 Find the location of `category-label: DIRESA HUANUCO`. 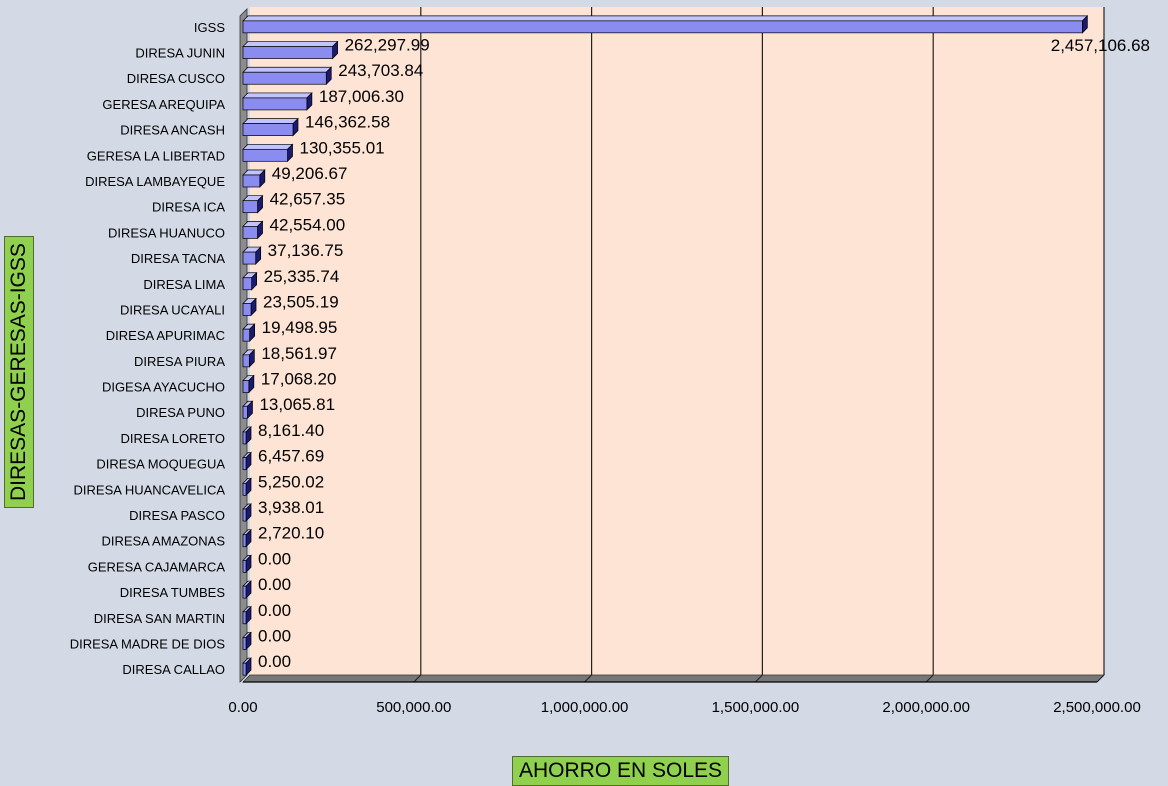

category-label: DIRESA HUANUCO is located at coordinates (166, 232).